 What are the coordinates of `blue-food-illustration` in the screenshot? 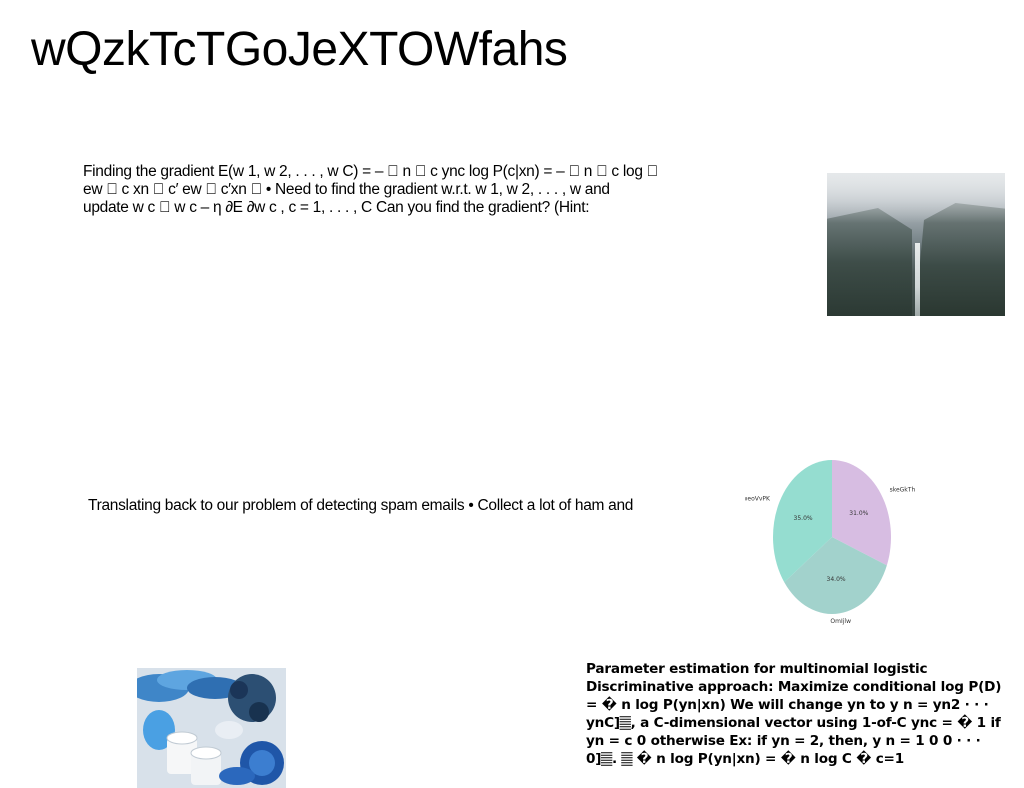 It's located at (211, 728).